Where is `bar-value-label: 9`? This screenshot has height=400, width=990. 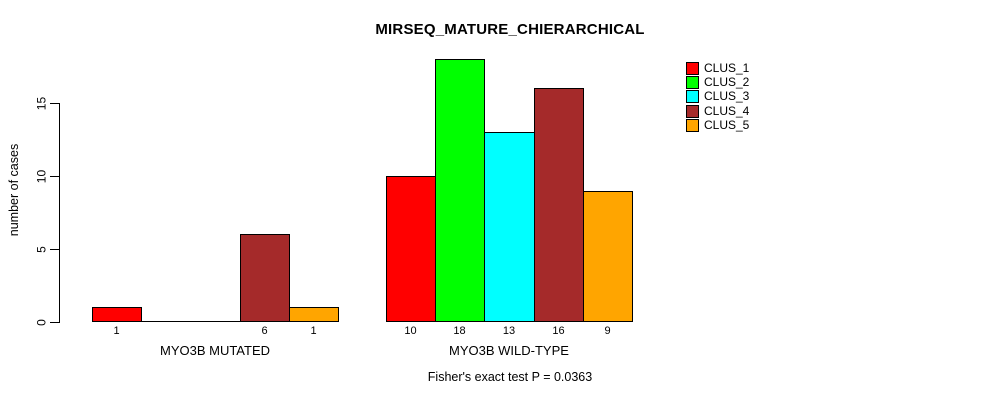
bar-value-label: 9 is located at coordinates (607, 331).